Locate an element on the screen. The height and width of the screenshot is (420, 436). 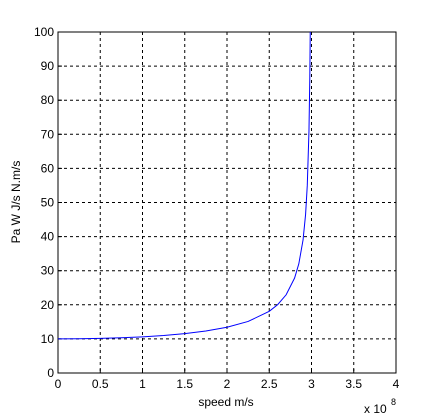
x-multiplier-exponent: 8 is located at coordinates (393, 402).